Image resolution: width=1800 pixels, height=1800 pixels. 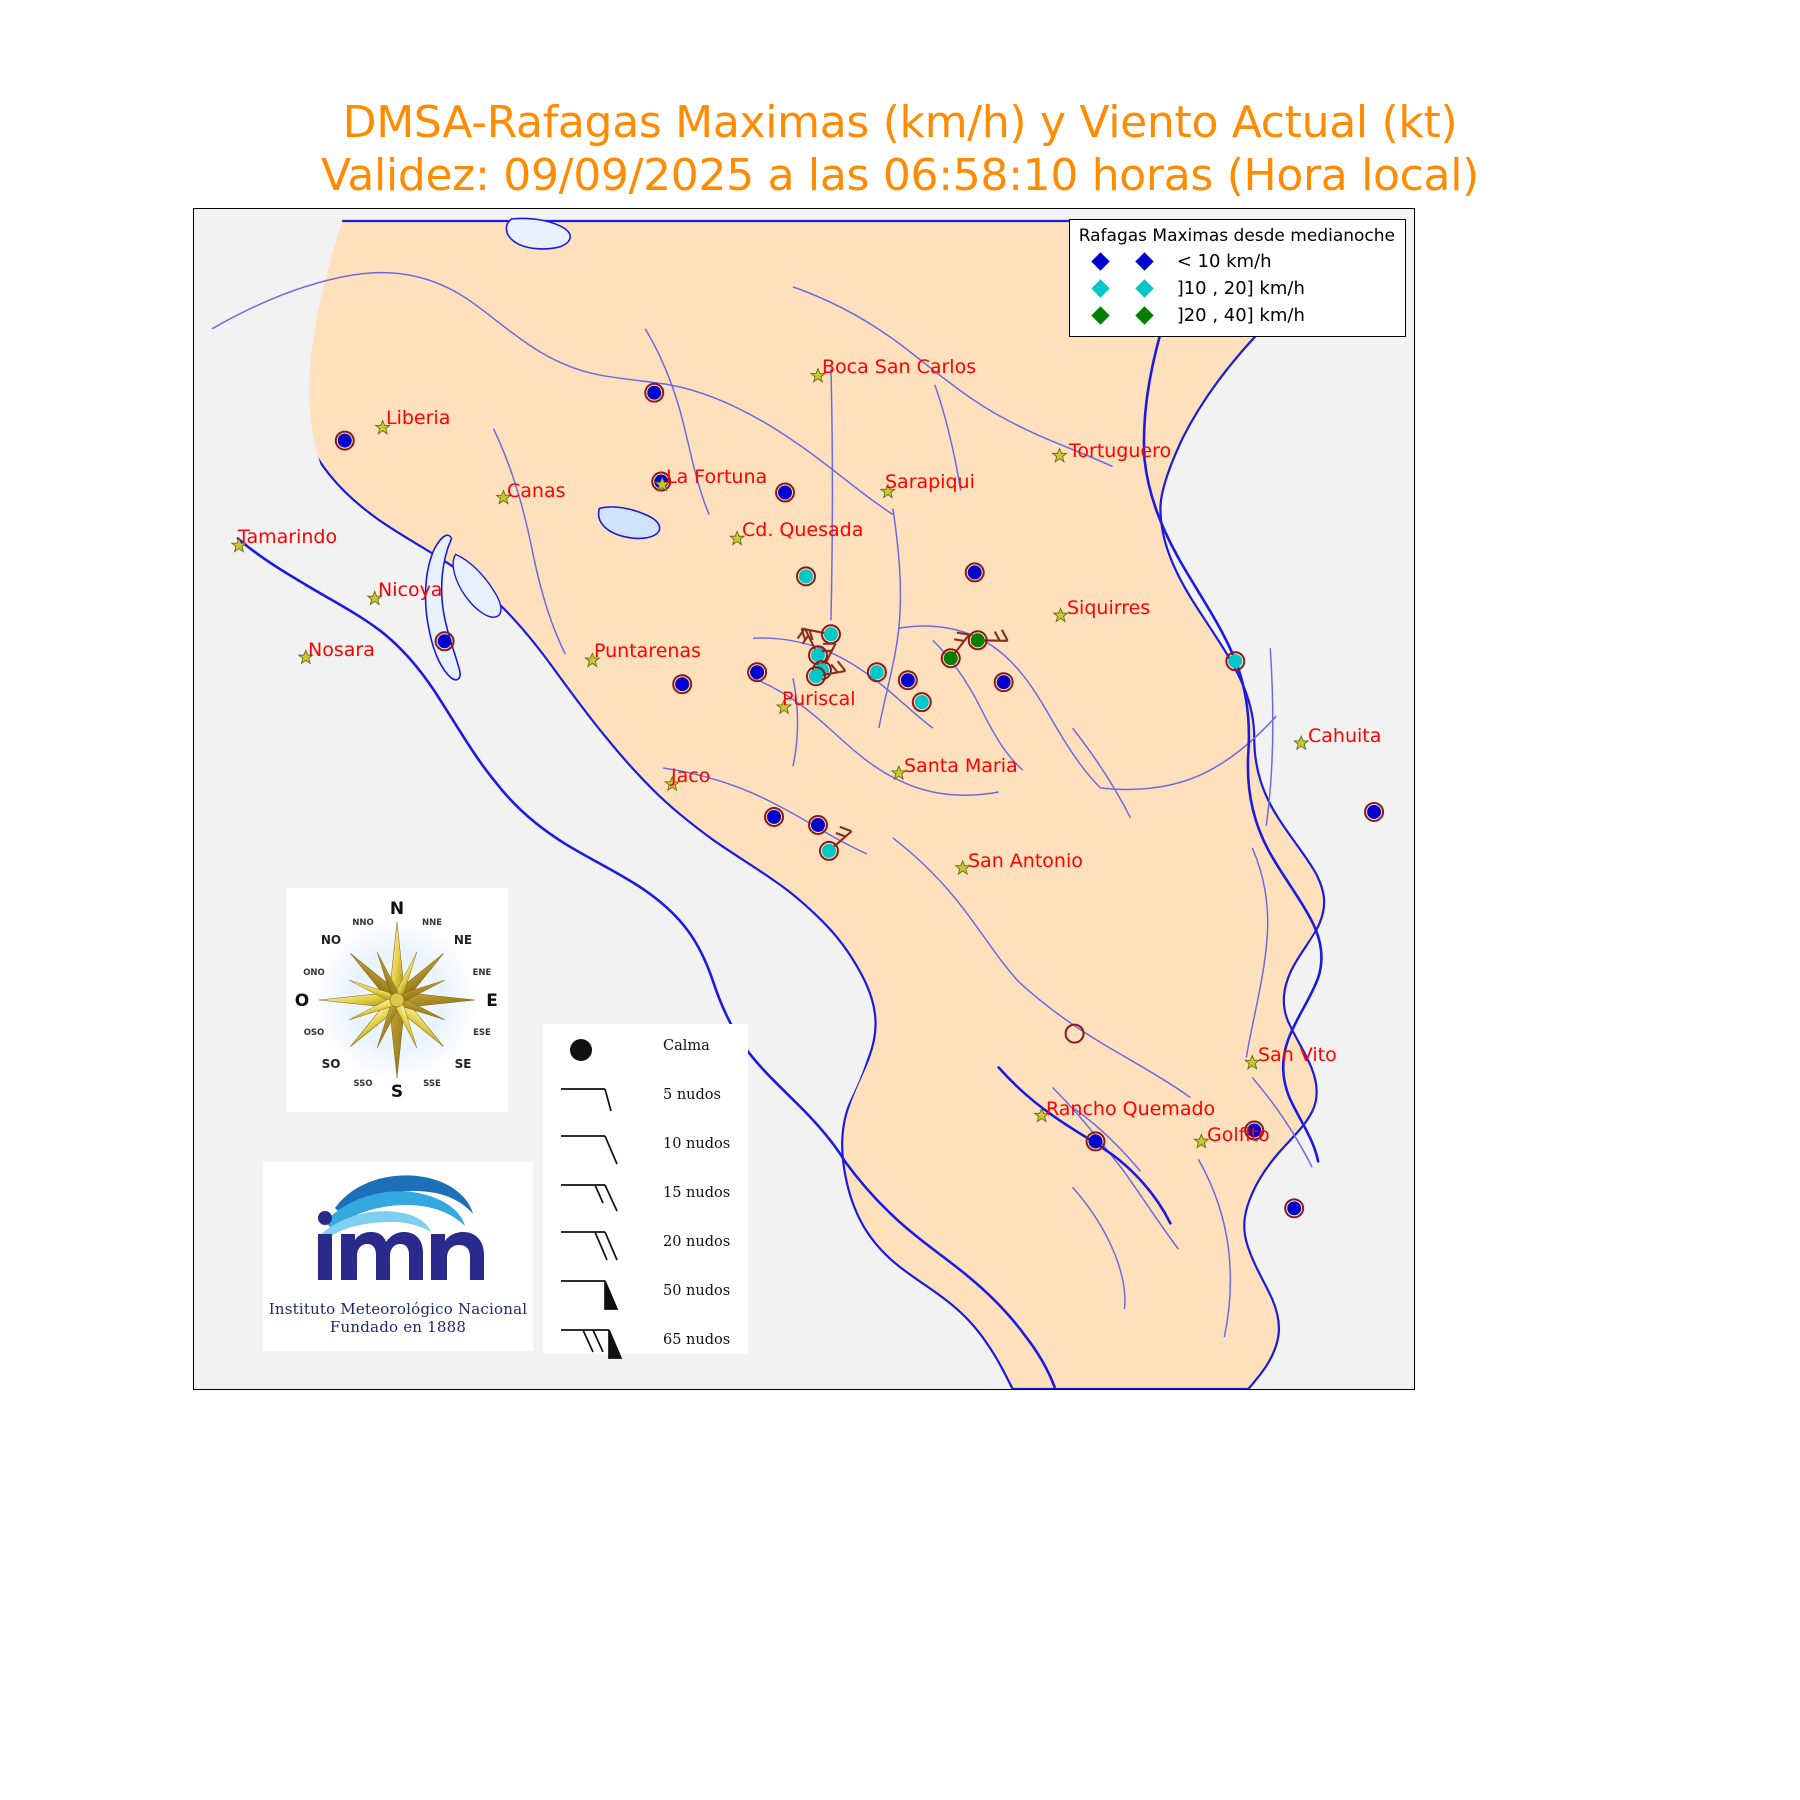 What do you see at coordinates (463, 940) in the screenshot?
I see `compass-label-ne: NE` at bounding box center [463, 940].